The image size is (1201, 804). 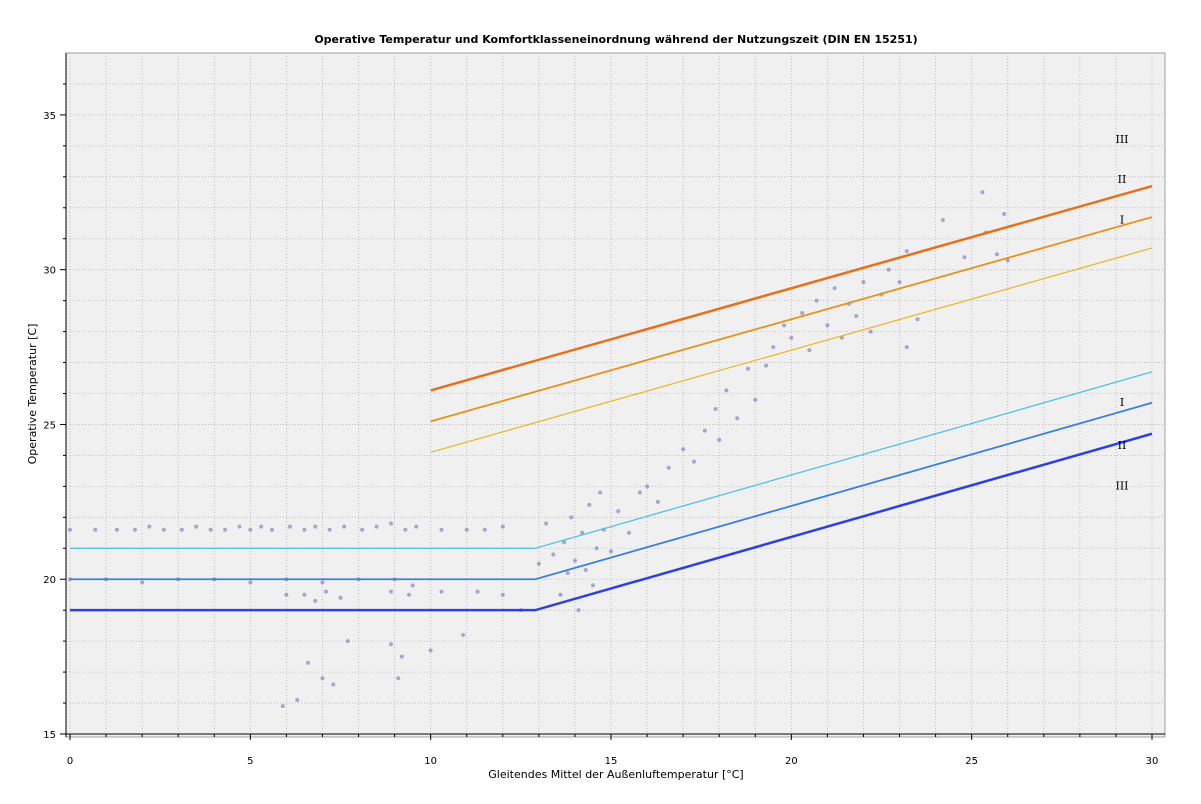 I want to click on y-axis-label: Operative Temperatur [C], so click(x=32, y=394).